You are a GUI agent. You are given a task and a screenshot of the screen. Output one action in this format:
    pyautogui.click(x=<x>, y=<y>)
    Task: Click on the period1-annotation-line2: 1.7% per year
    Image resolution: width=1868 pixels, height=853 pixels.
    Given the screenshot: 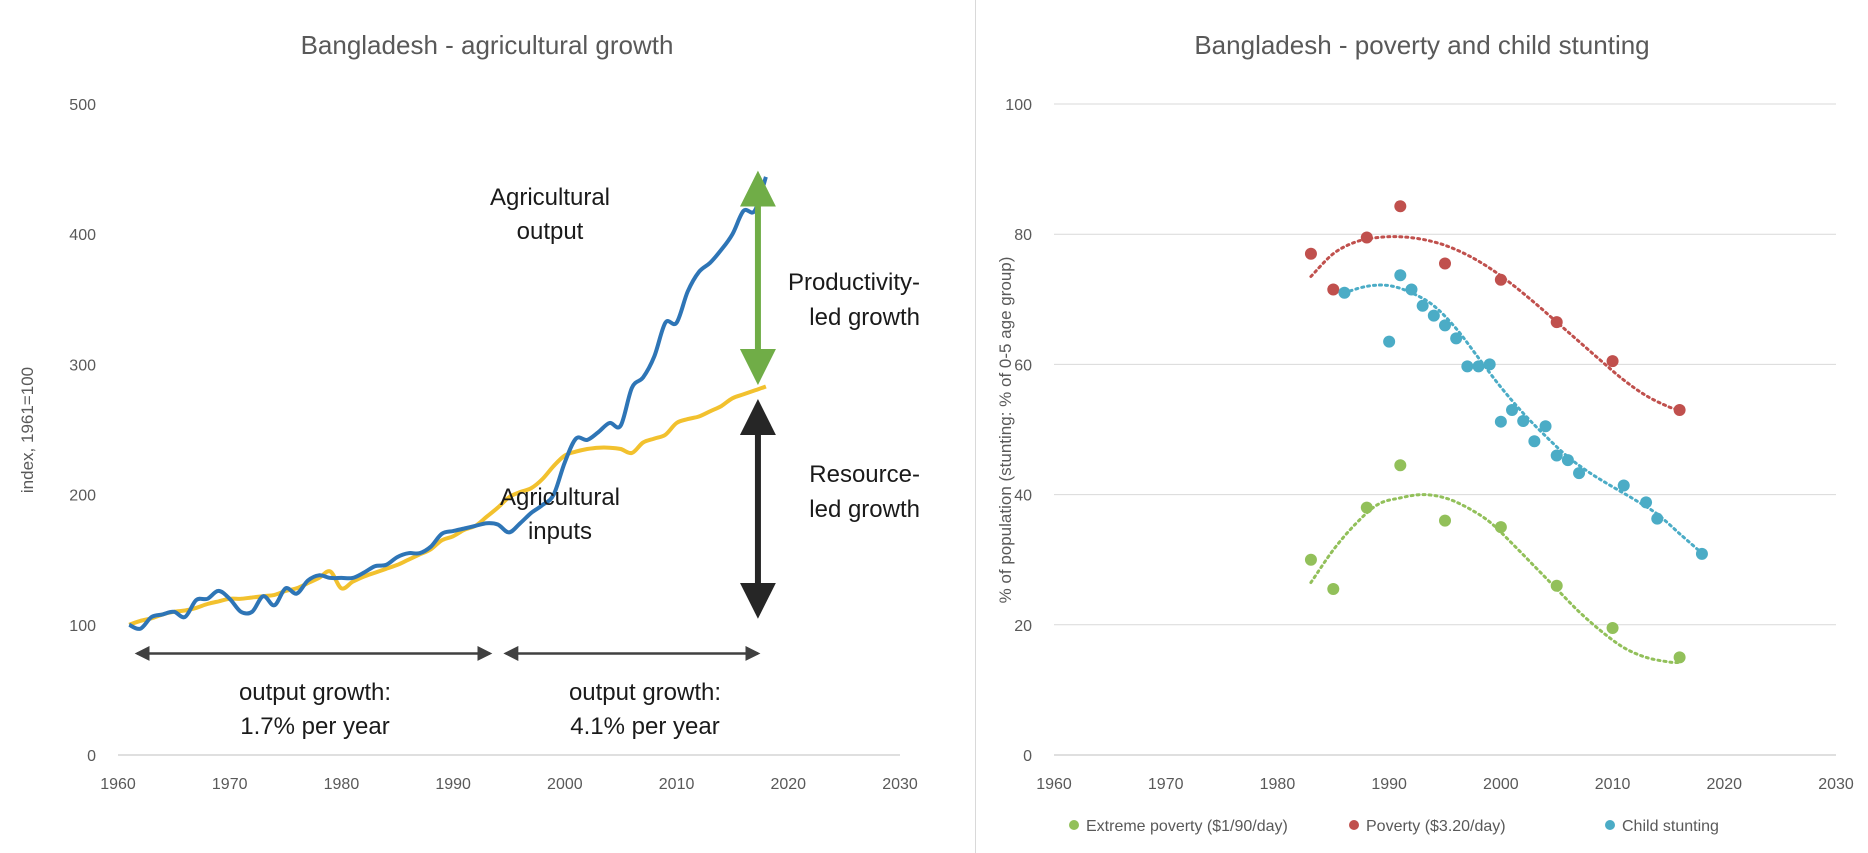 What is the action you would take?
    pyautogui.click(x=314, y=726)
    